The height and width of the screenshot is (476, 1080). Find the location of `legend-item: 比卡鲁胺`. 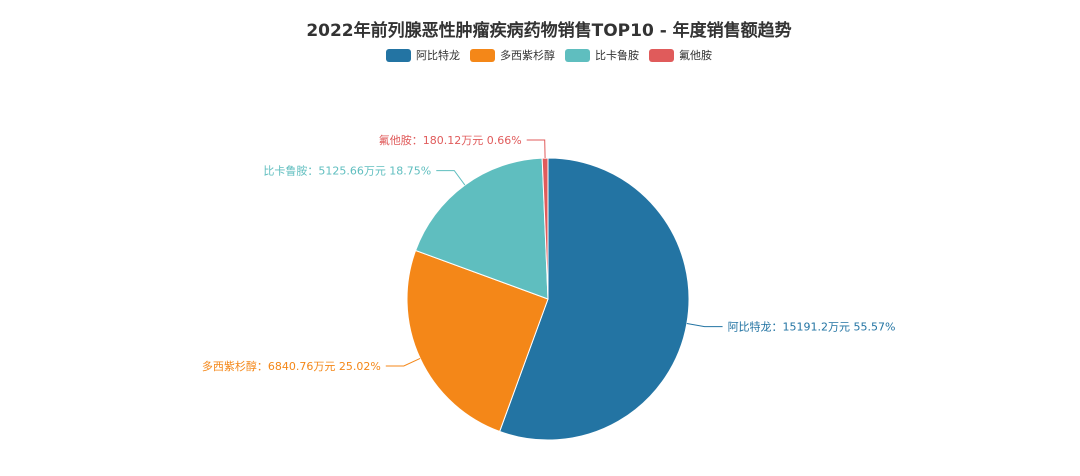

legend-item: 比卡鲁胺 is located at coordinates (602, 55).